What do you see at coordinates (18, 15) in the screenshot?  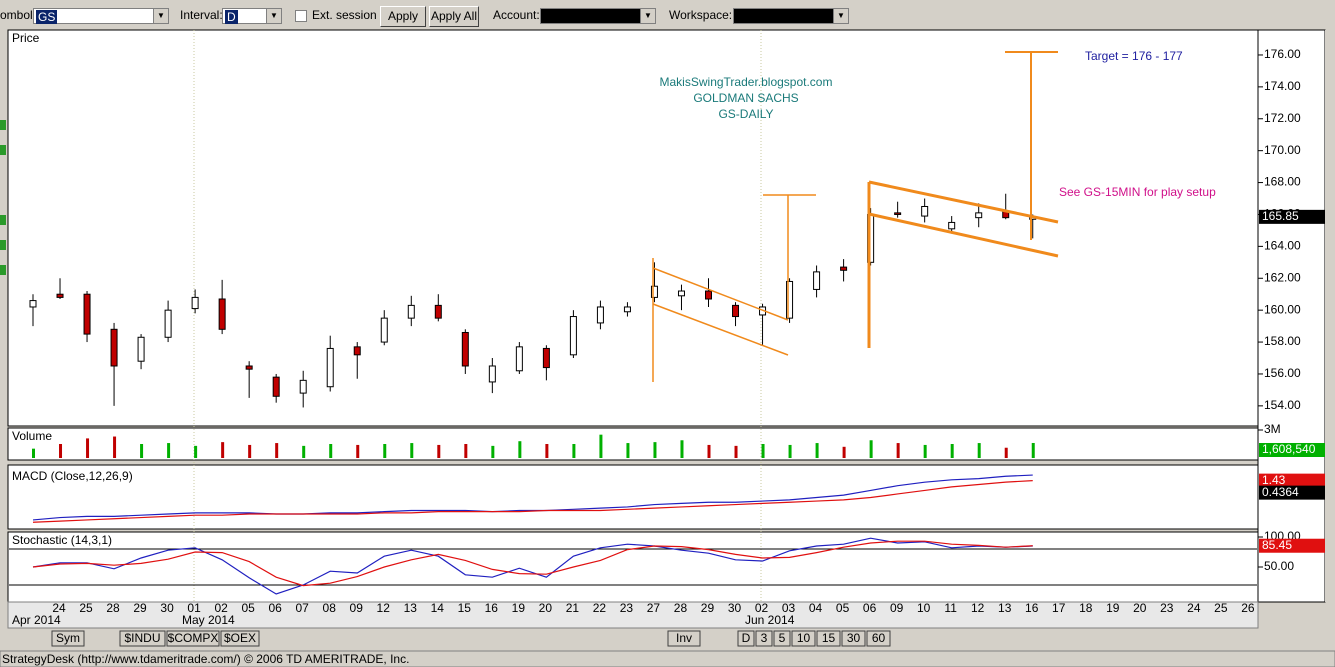 I see `symbol-label: ombol:` at bounding box center [18, 15].